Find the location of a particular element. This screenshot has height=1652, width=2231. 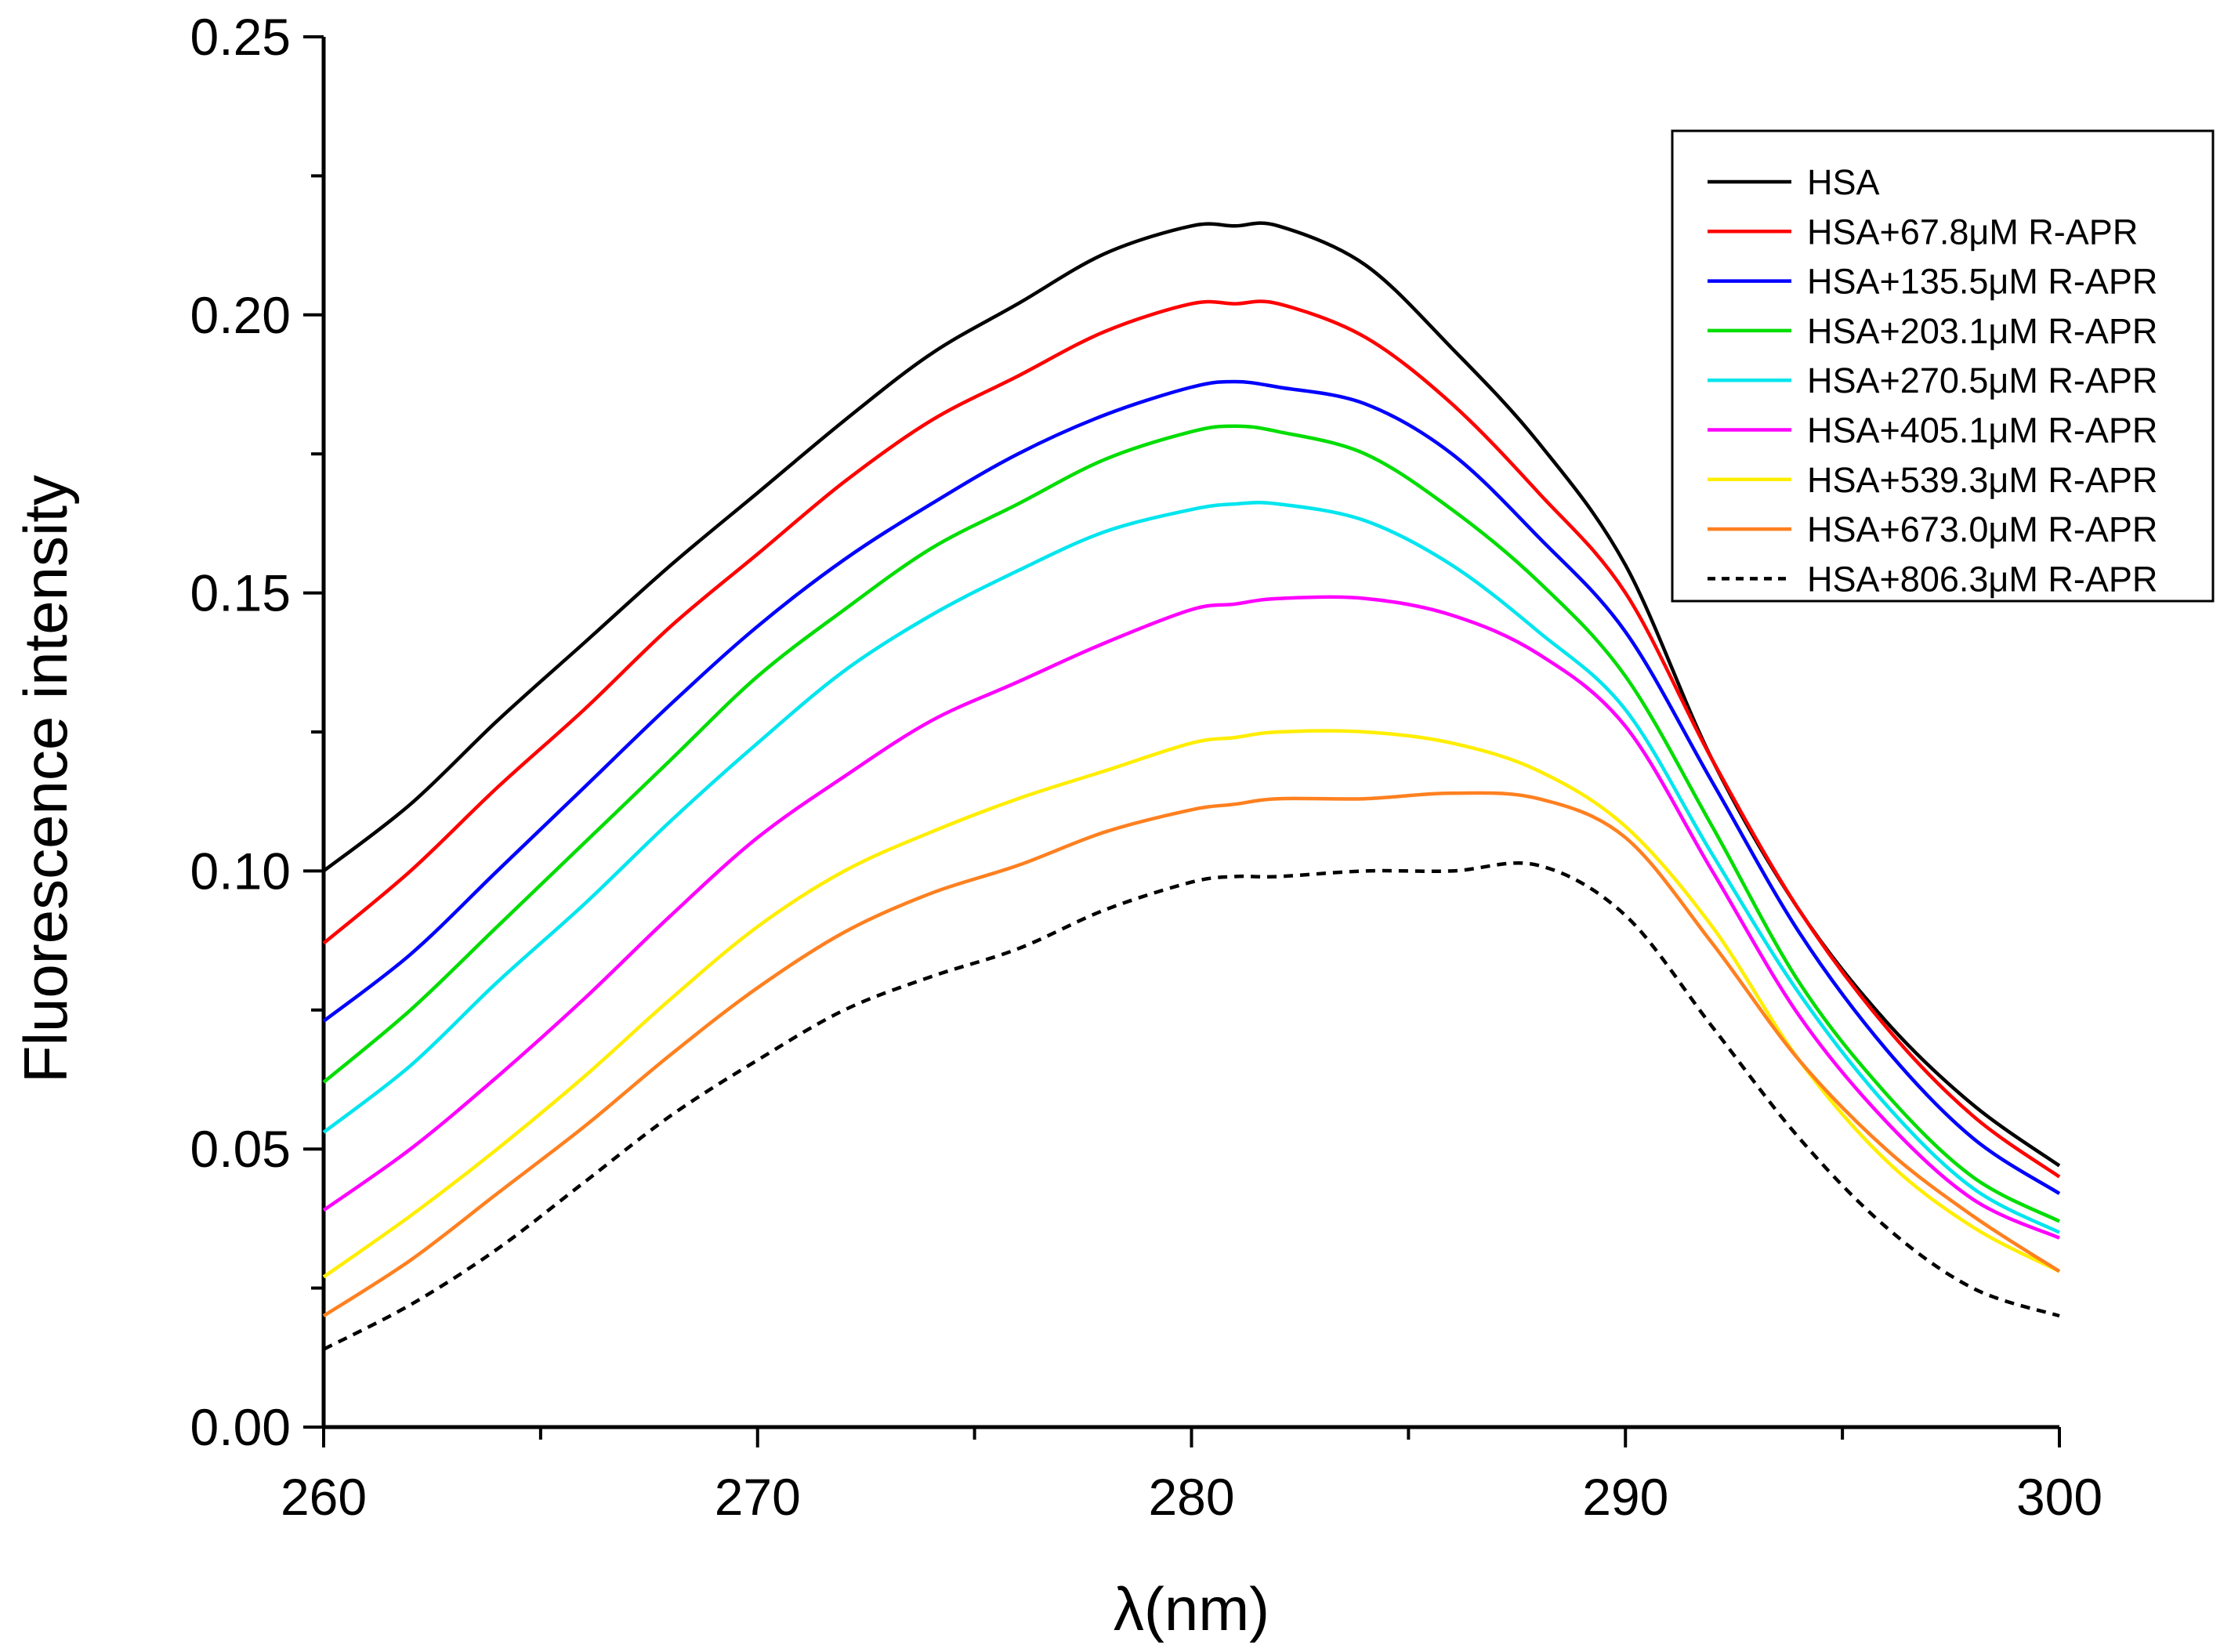

legend-label-4: HSA+270.5μM R-APR is located at coordinates (1982, 380).